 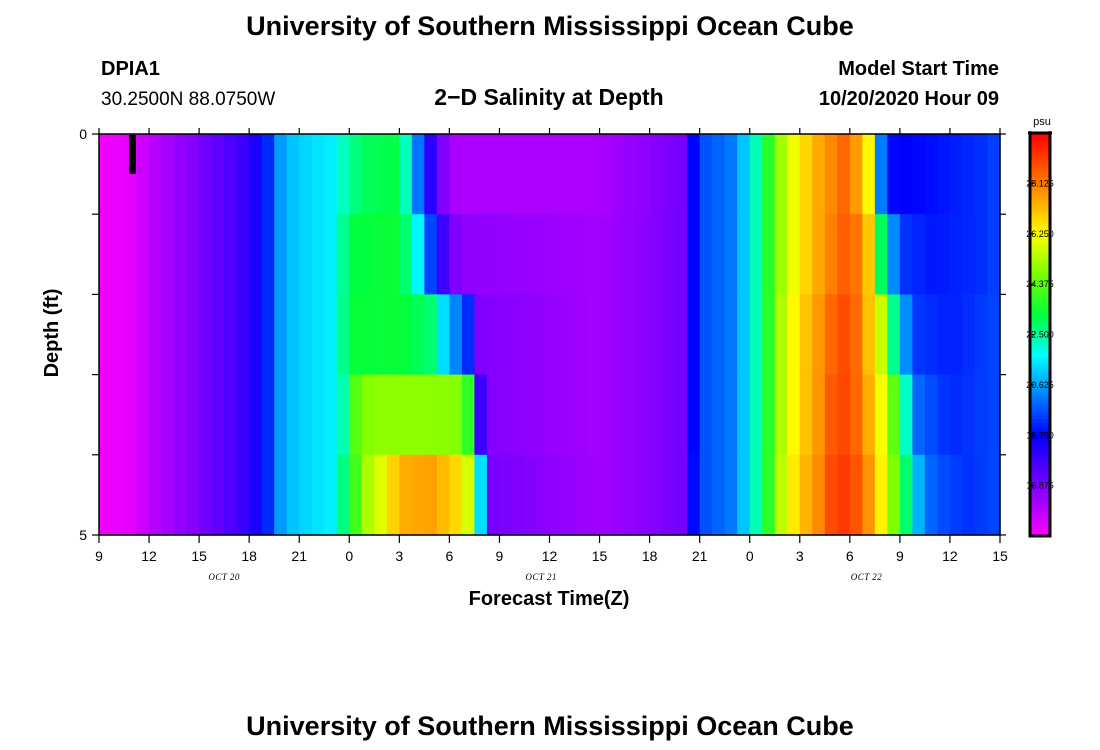 I want to click on colorbar-label: 24.375, so click(x=1040, y=284).